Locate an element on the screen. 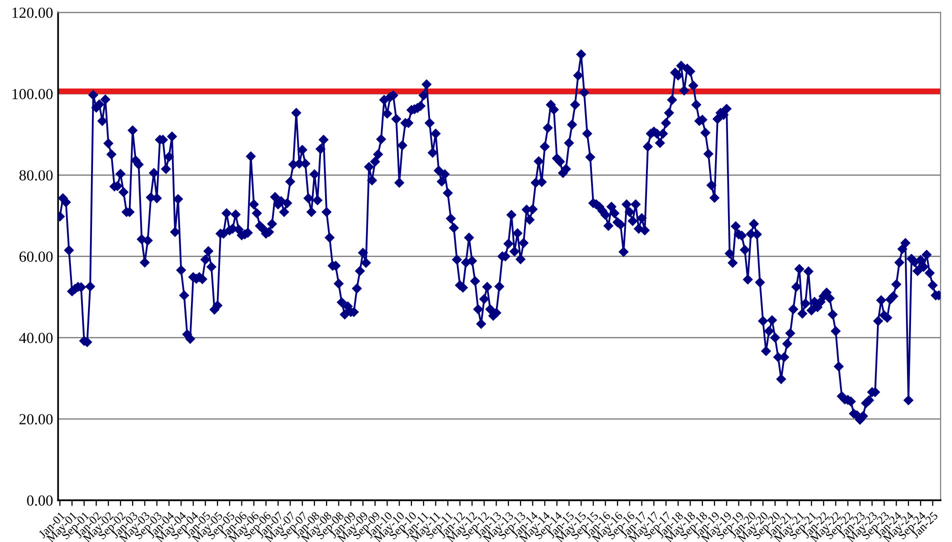 The height and width of the screenshot is (542, 952). y-tick-label: 20.00 is located at coordinates (36, 419).